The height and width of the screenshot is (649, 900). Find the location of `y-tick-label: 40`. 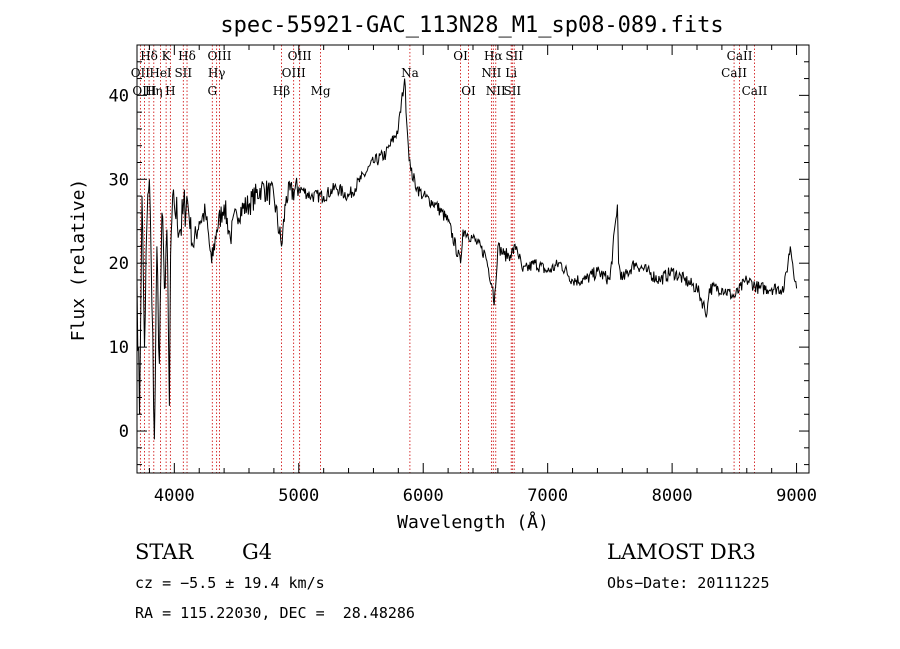

y-tick-label: 40 is located at coordinates (119, 96).